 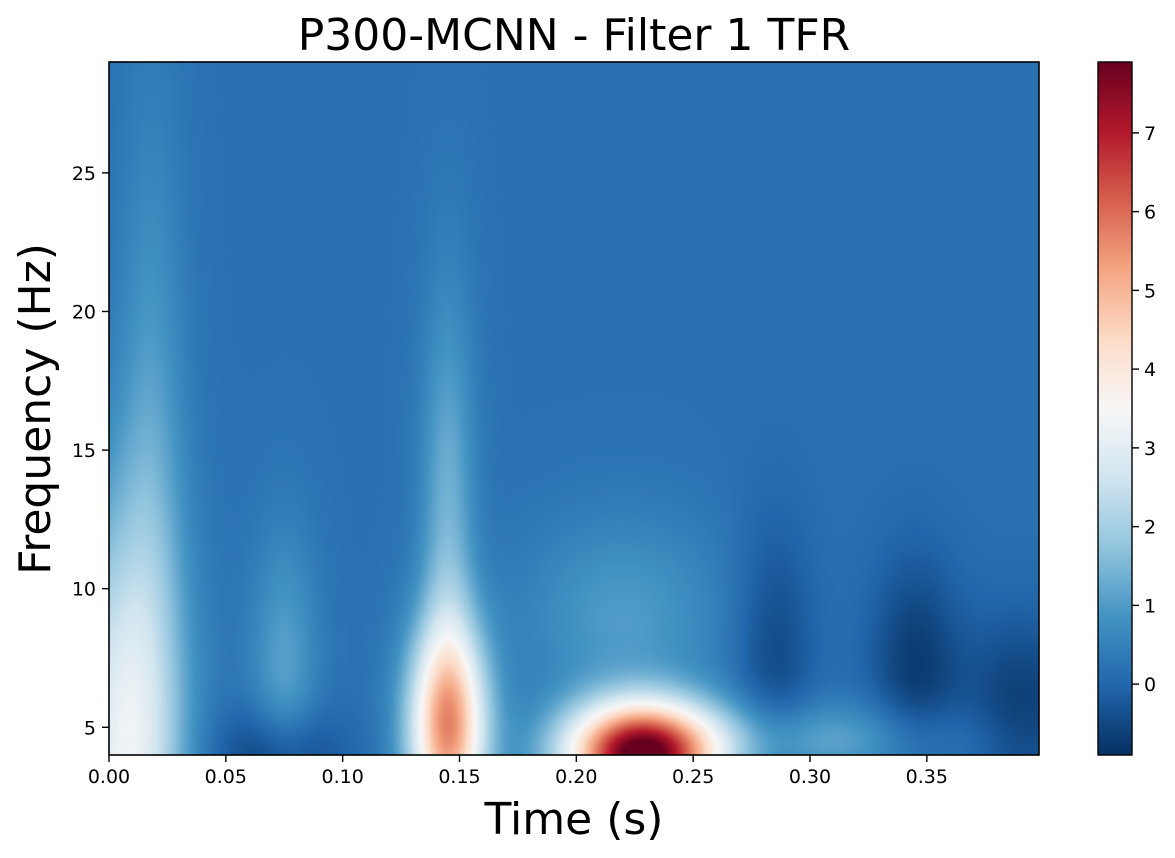 What do you see at coordinates (1144, 409) in the screenshot?
I see `colorbar-axis: 0 1 2 3 4 5 6 7` at bounding box center [1144, 409].